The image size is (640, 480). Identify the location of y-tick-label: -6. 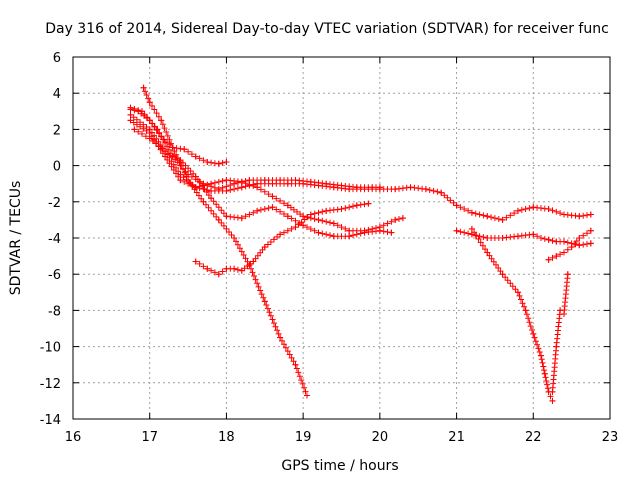
(54, 275).